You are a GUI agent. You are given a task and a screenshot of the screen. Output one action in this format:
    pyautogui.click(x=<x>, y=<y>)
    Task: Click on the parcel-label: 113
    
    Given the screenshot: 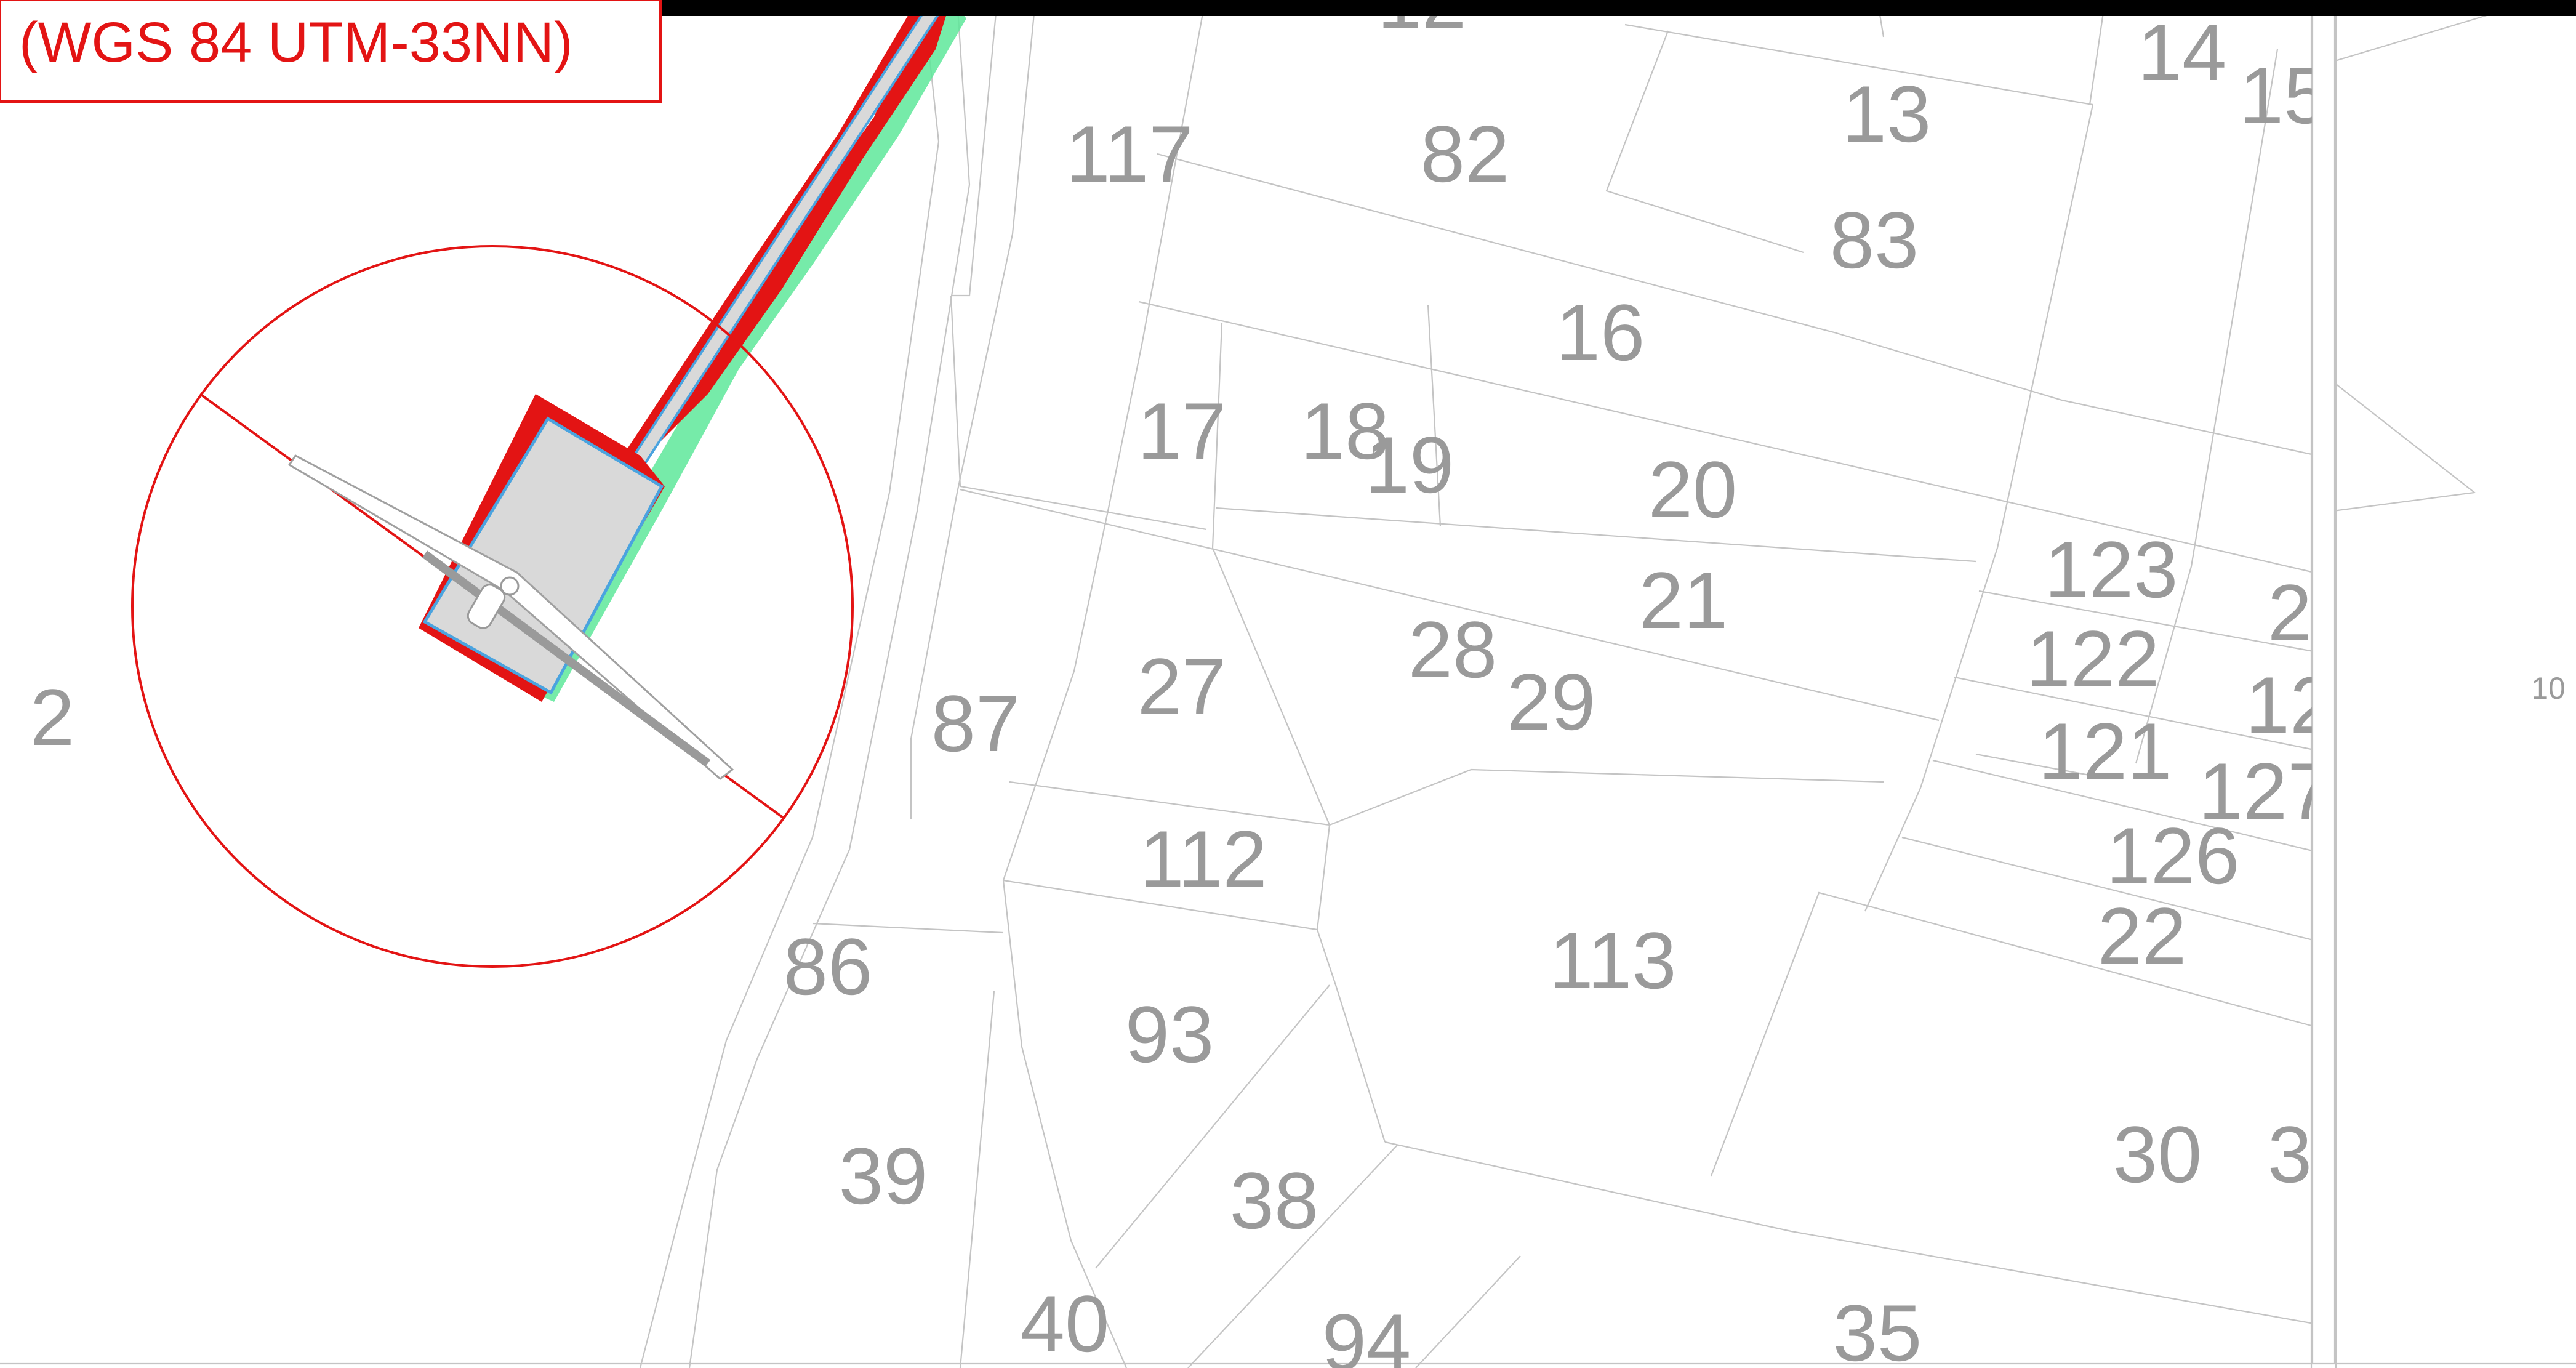 What is the action you would take?
    pyautogui.click(x=1612, y=960)
    